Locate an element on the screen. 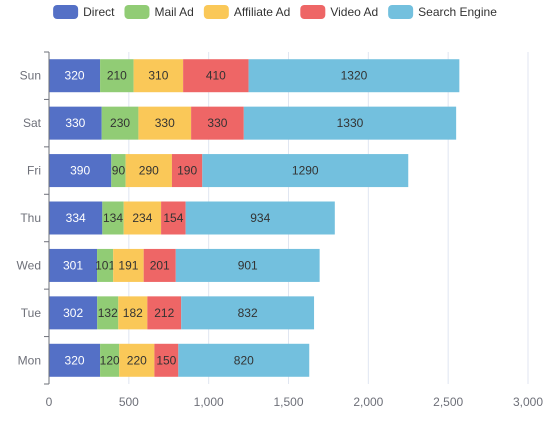  data-label-video-ad-sat: 330 is located at coordinates (217, 123).